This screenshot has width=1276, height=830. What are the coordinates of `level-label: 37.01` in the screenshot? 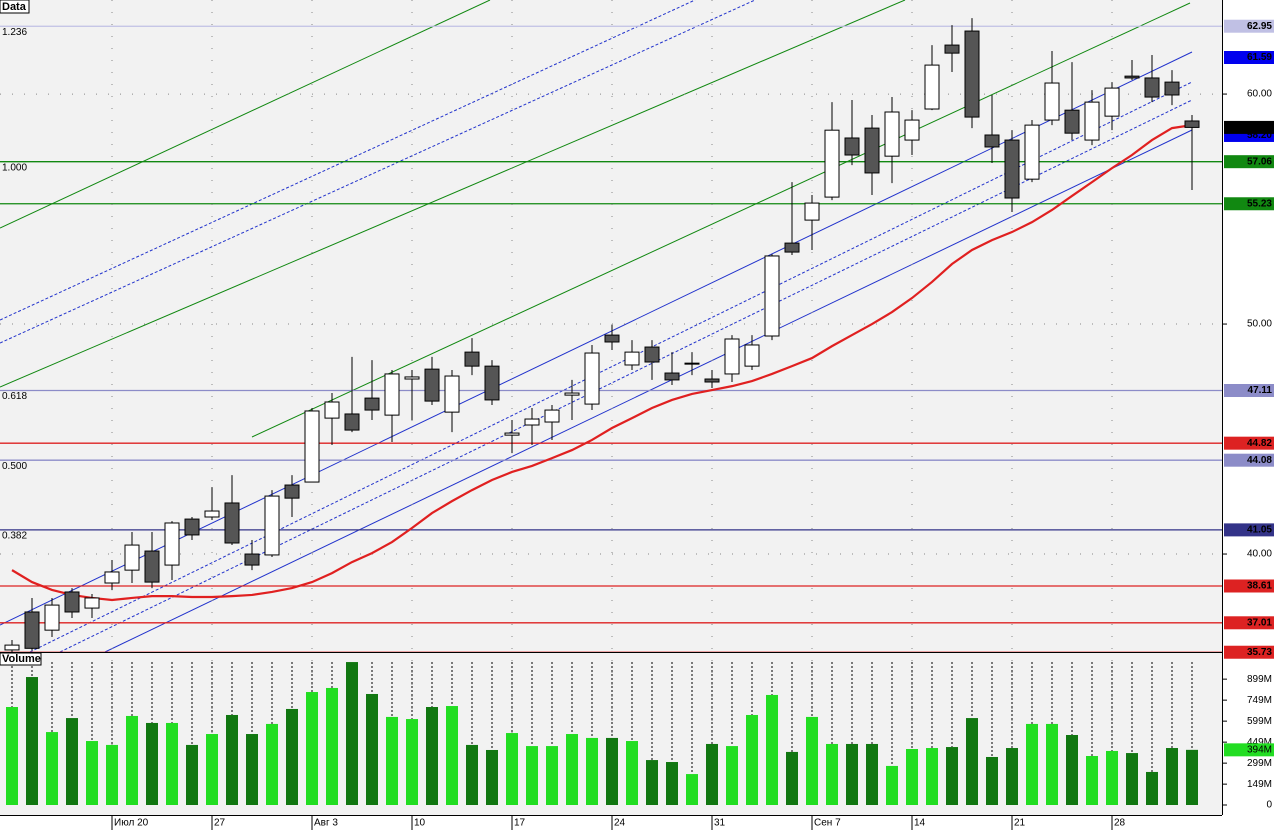 It's located at (1259, 622).